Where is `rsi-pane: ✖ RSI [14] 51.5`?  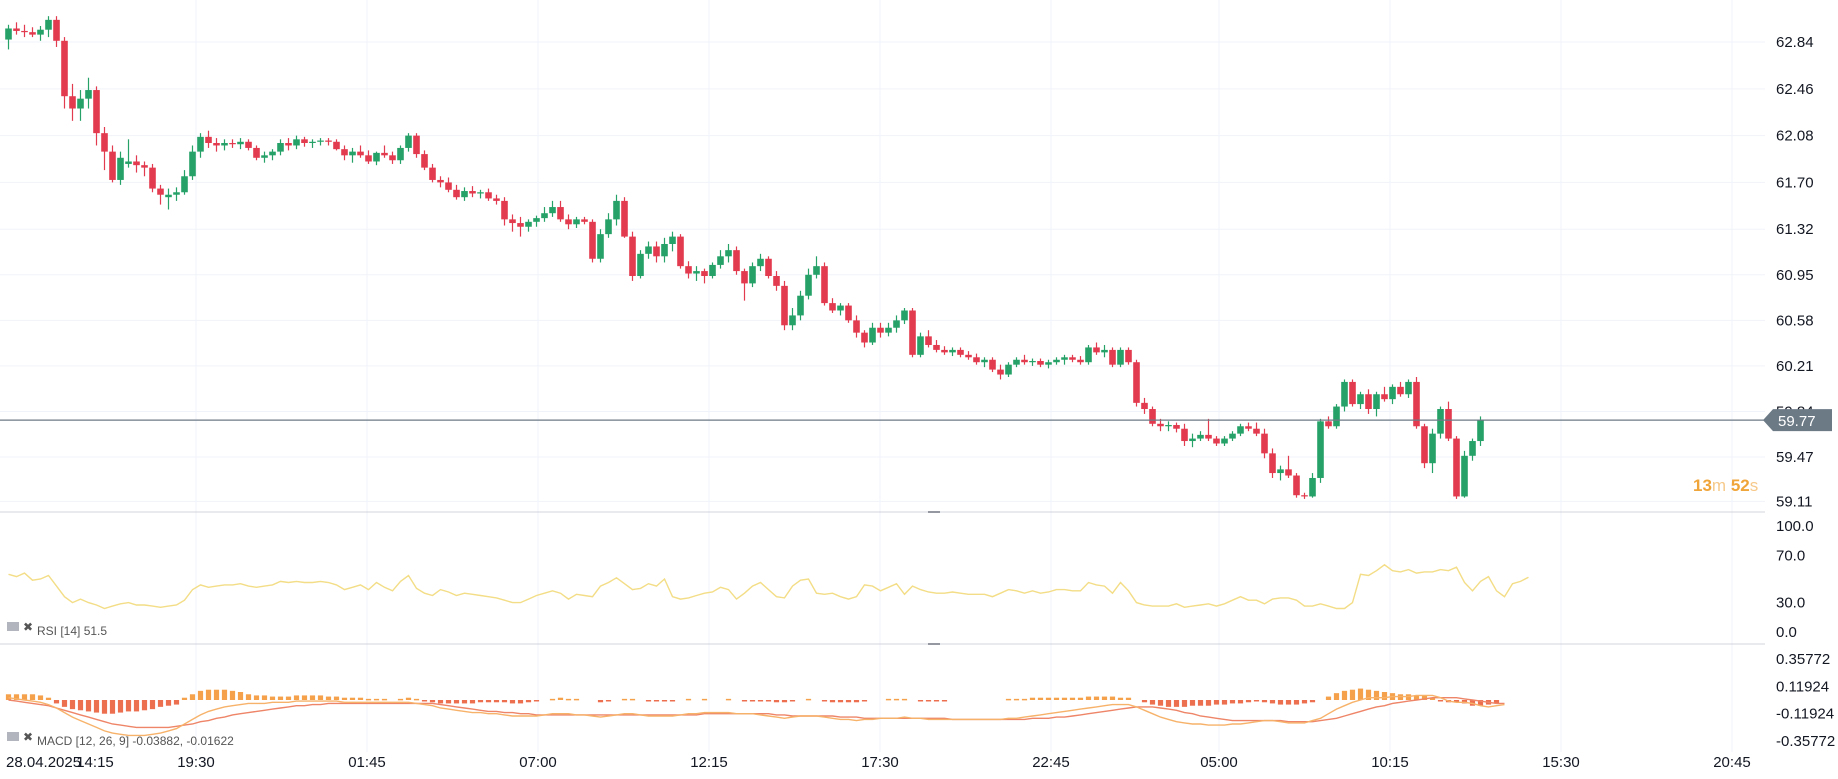
rsi-pane: ✖ RSI [14] 51.5 is located at coordinates (768, 600).